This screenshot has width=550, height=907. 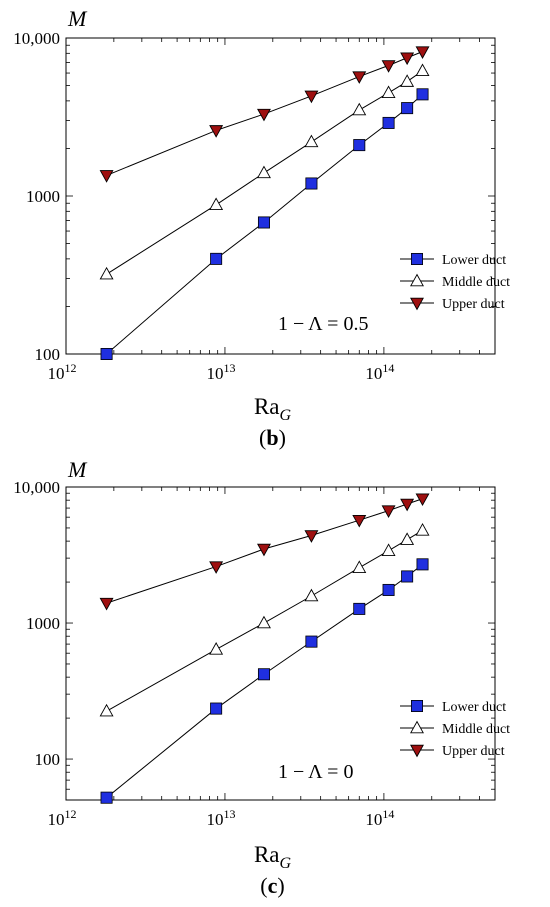 What do you see at coordinates (272, 437) in the screenshot?
I see `panel-label: (b)` at bounding box center [272, 437].